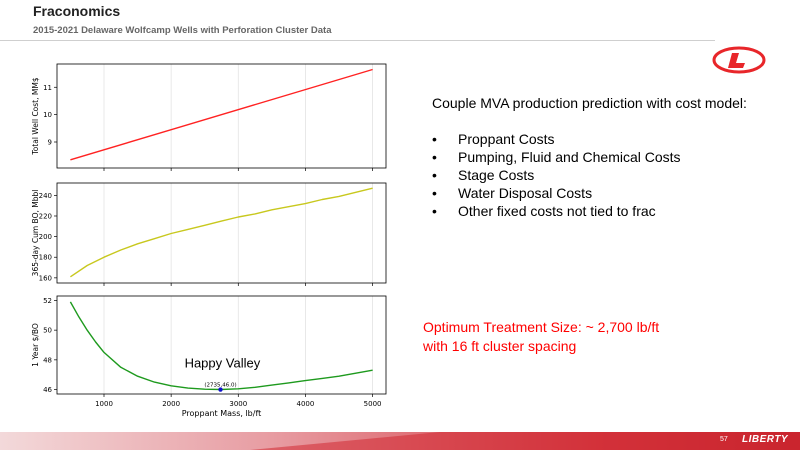  What do you see at coordinates (569, 157) in the screenshot?
I see `list-item-text: Pumping, Fluid and Chemical Costs` at bounding box center [569, 157].